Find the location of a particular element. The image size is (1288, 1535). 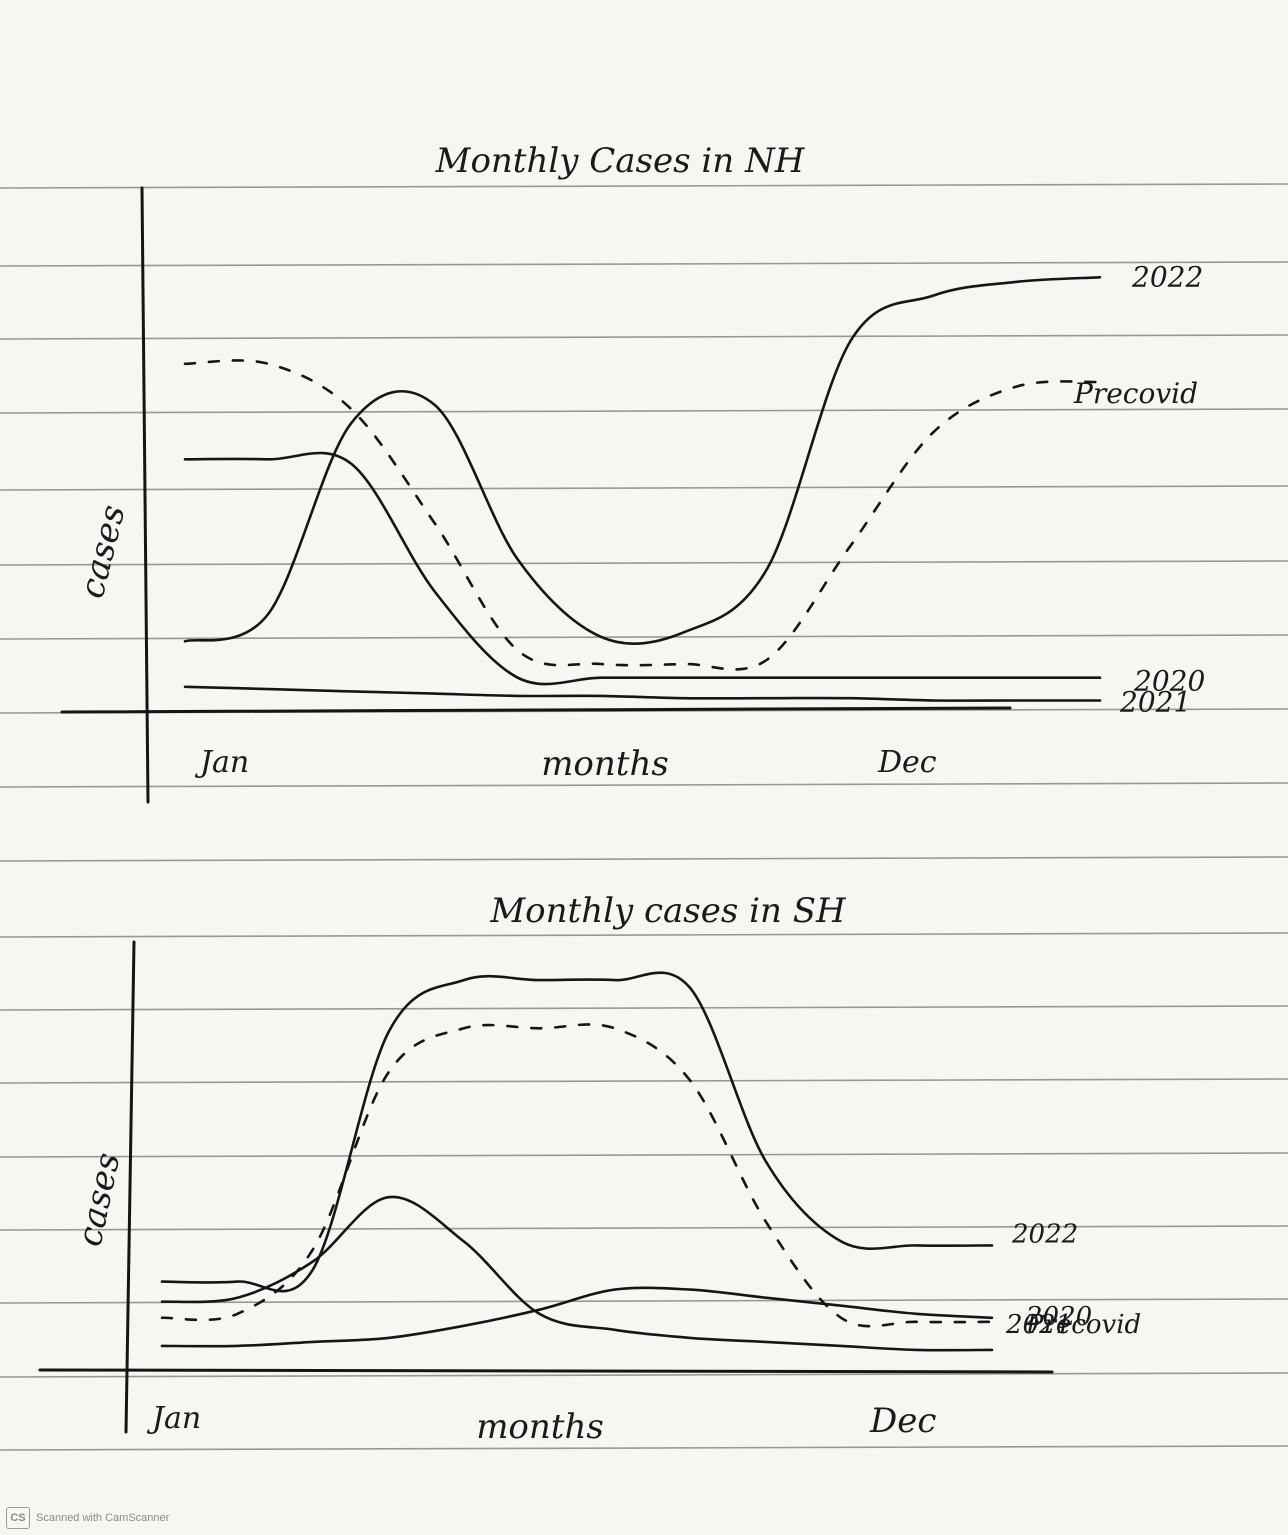

chart-nh-series-label-2022: 2022 is located at coordinates (1167, 276).